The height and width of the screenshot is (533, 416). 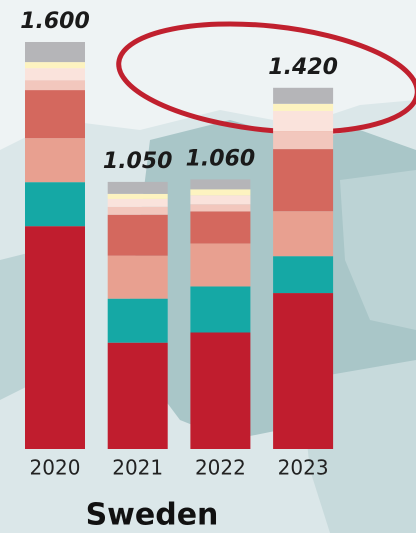 What do you see at coordinates (55, 21) in the screenshot?
I see `total-label: 1.600` at bounding box center [55, 21].